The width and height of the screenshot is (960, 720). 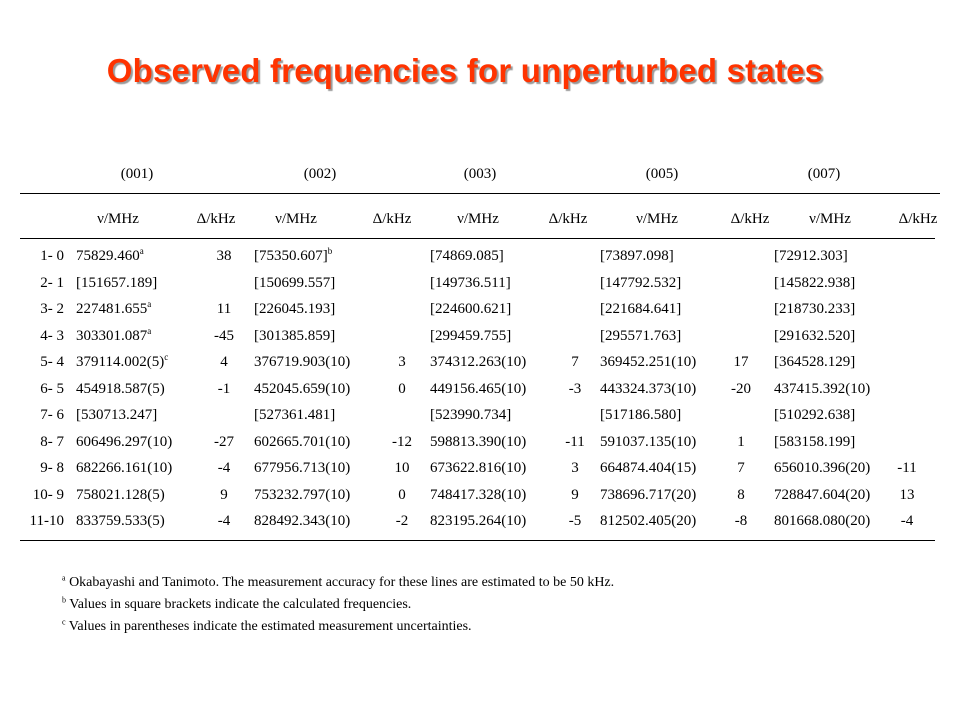 I want to click on frequency-text: 664874.404(15), so click(x=648, y=468).